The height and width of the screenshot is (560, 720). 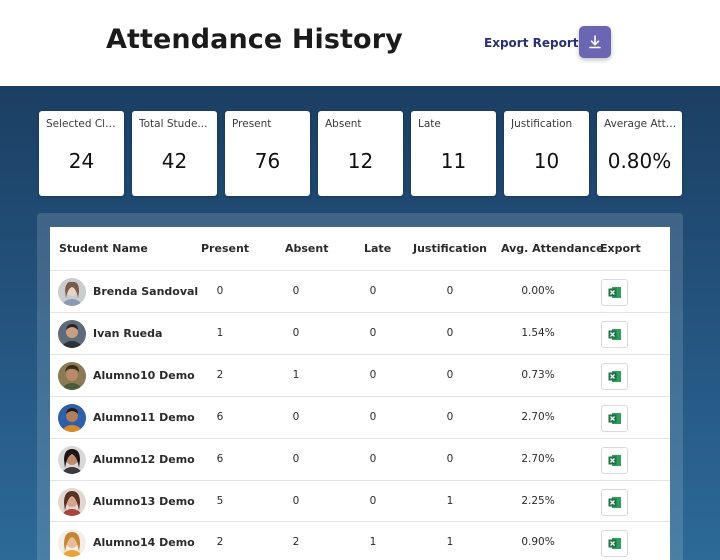 What do you see at coordinates (360, 291) in the screenshot?
I see `table-row: Brenda Sandoval 0 0 0 0 0.00%` at bounding box center [360, 291].